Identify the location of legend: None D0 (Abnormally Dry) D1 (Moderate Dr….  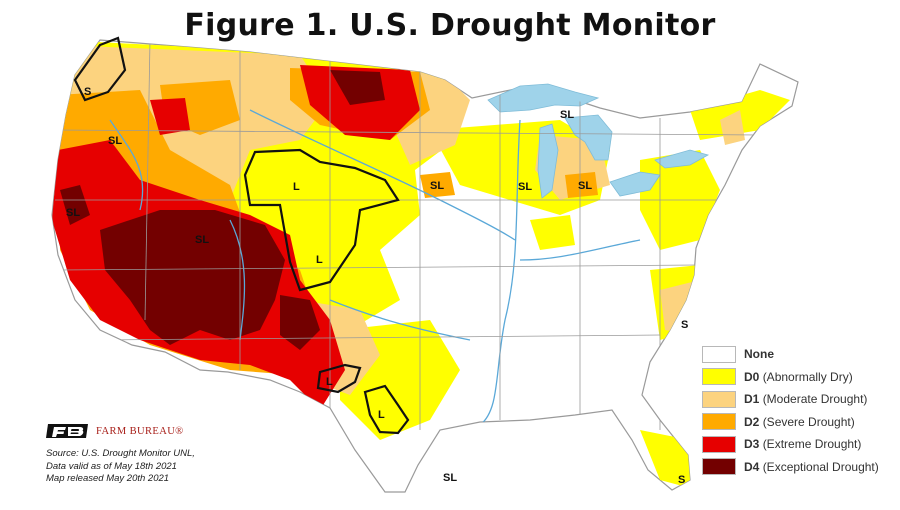
(799, 410).